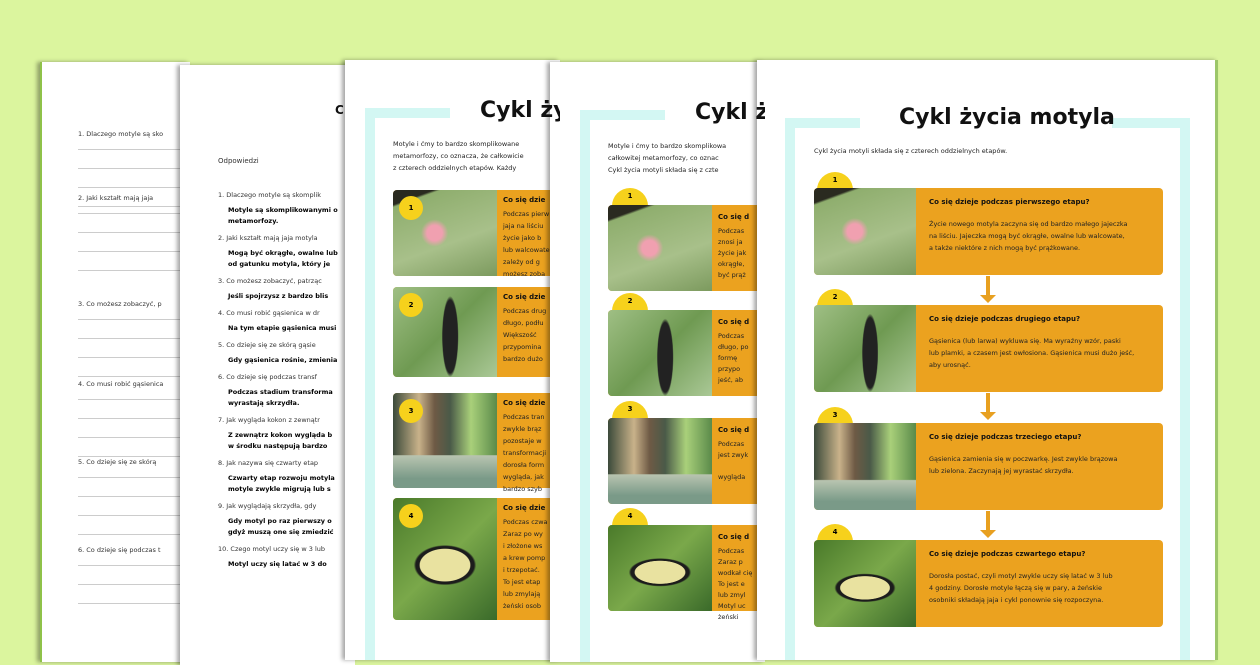 This screenshot has width=1260, height=665. Describe the element at coordinates (282, 328) in the screenshot. I see `answer-text: Na tym etapie gąsienica musi` at that location.